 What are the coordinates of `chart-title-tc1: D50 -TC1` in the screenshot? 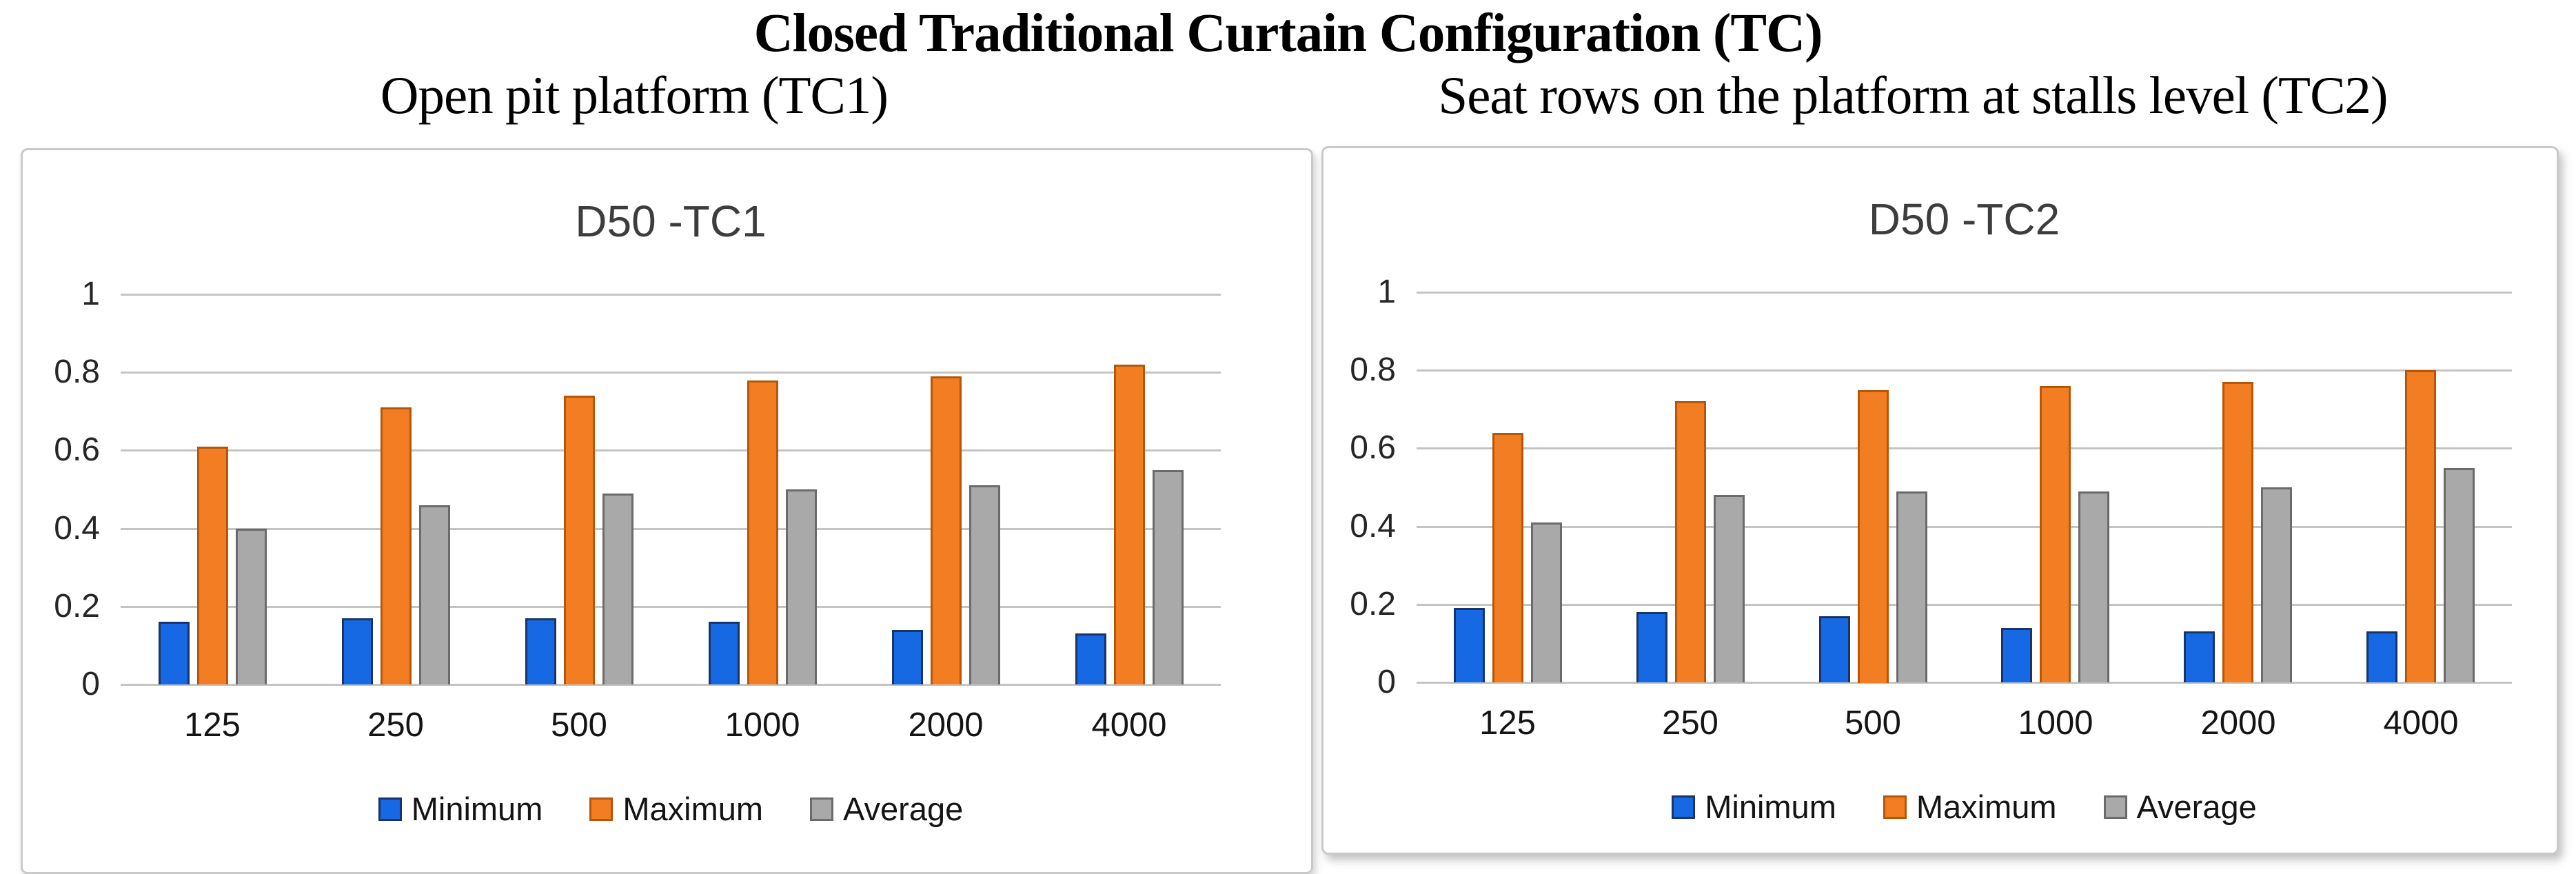 It's located at (671, 221).